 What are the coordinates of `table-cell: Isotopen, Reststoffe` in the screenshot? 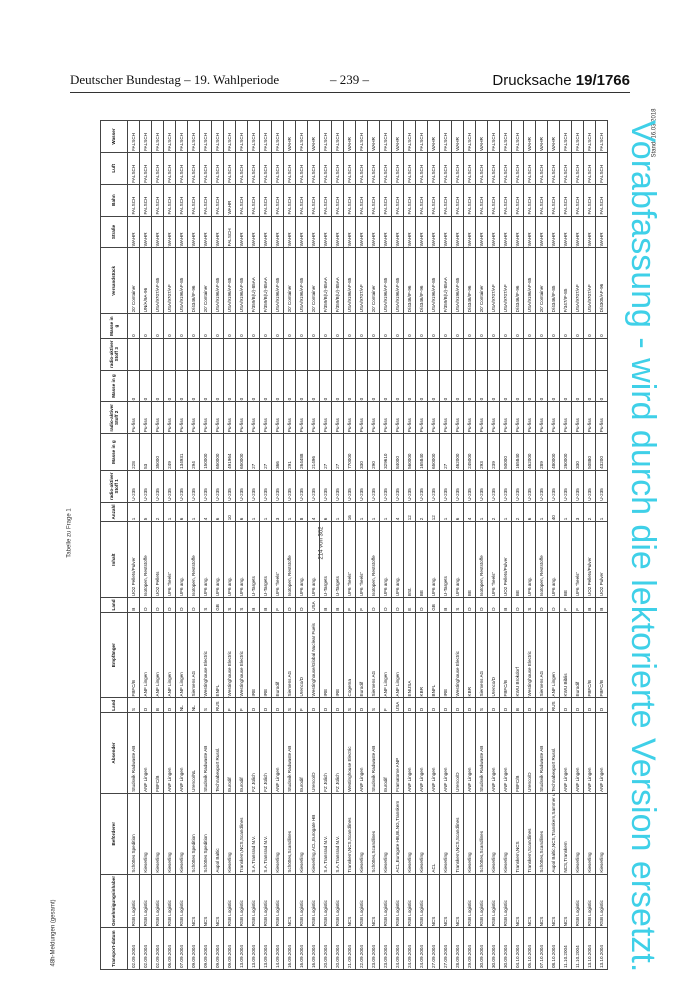 It's located at (289, 559).